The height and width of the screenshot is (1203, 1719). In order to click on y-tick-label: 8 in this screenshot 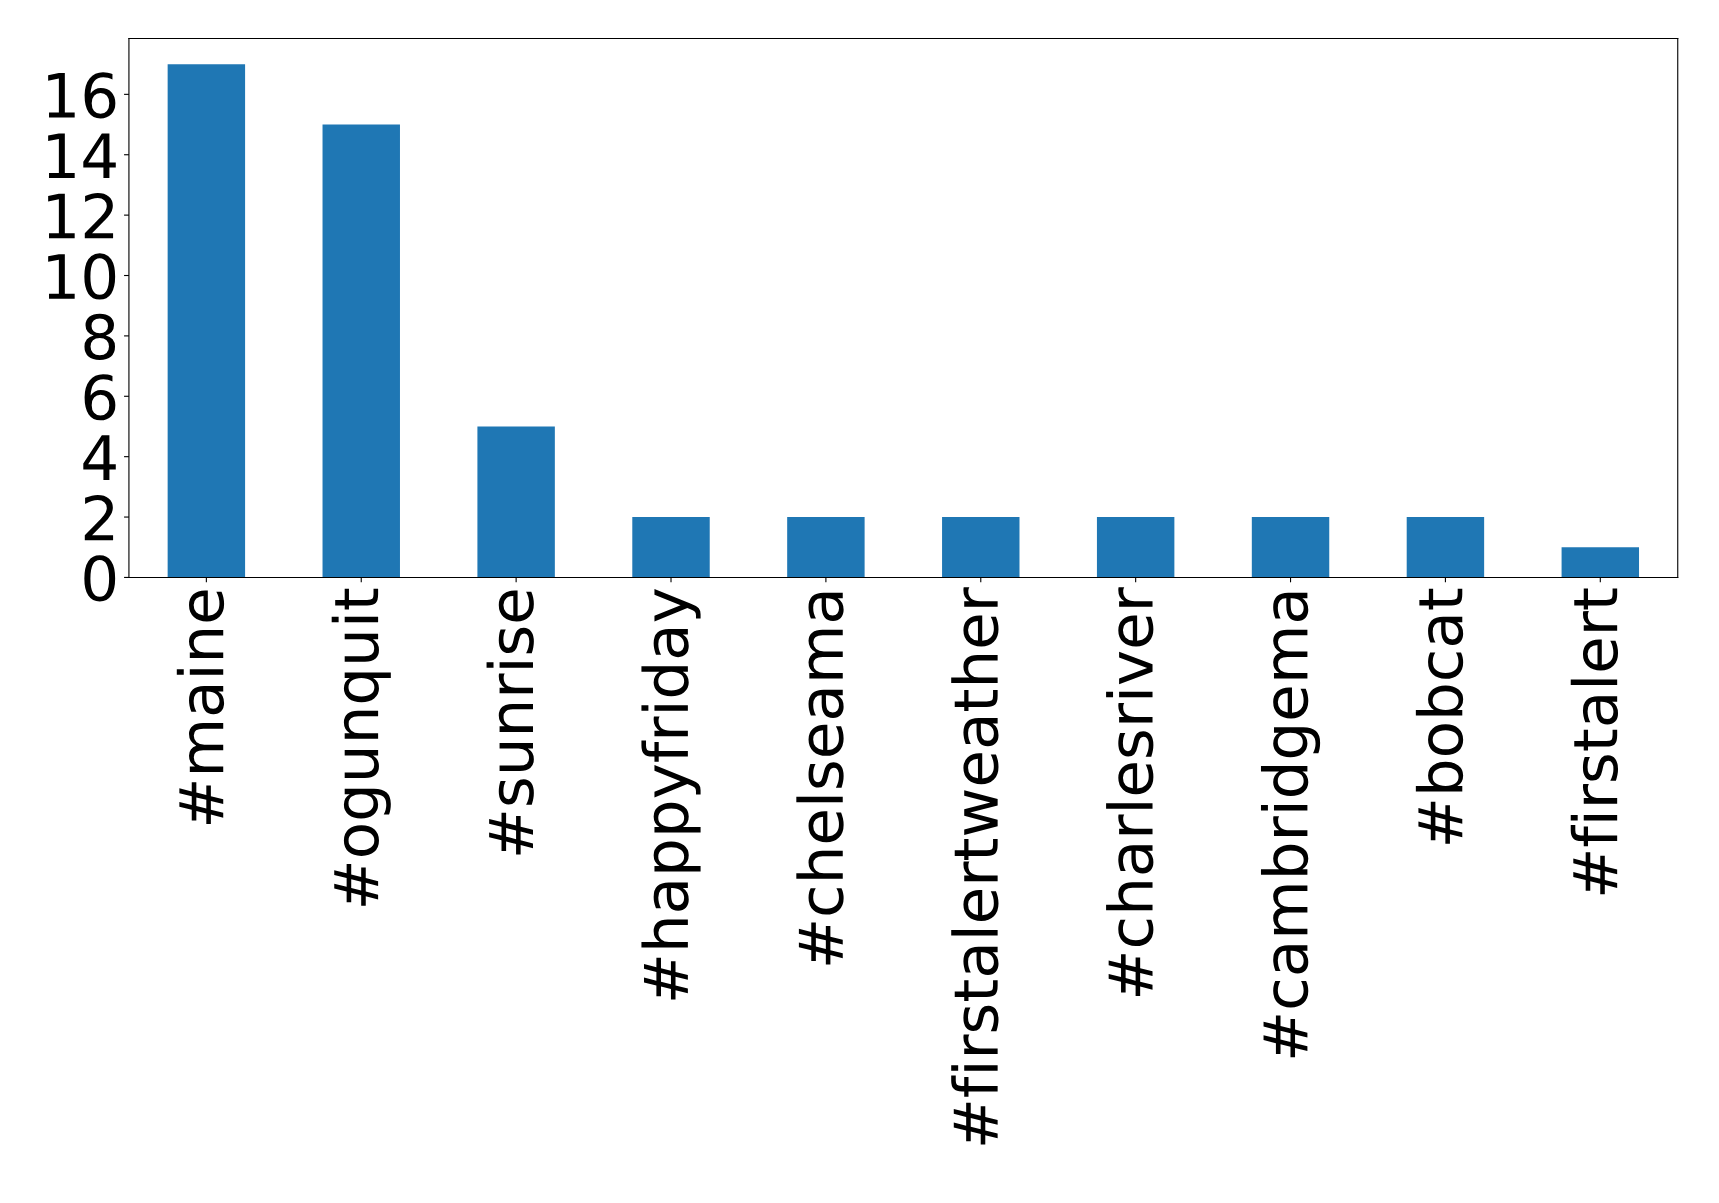, I will do `click(100, 336)`.